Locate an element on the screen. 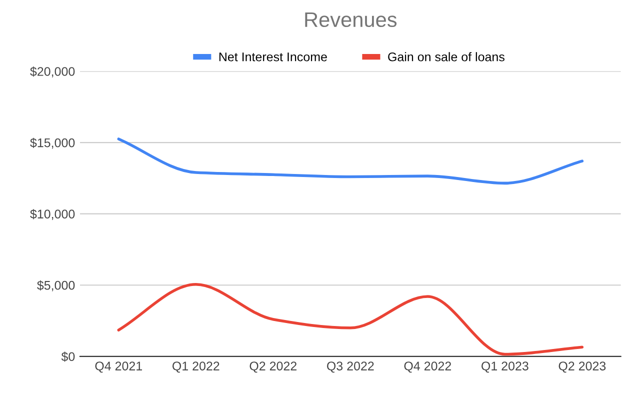 The width and height of the screenshot is (640, 396). x-tick-label: Q1 2022 is located at coordinates (196, 367).